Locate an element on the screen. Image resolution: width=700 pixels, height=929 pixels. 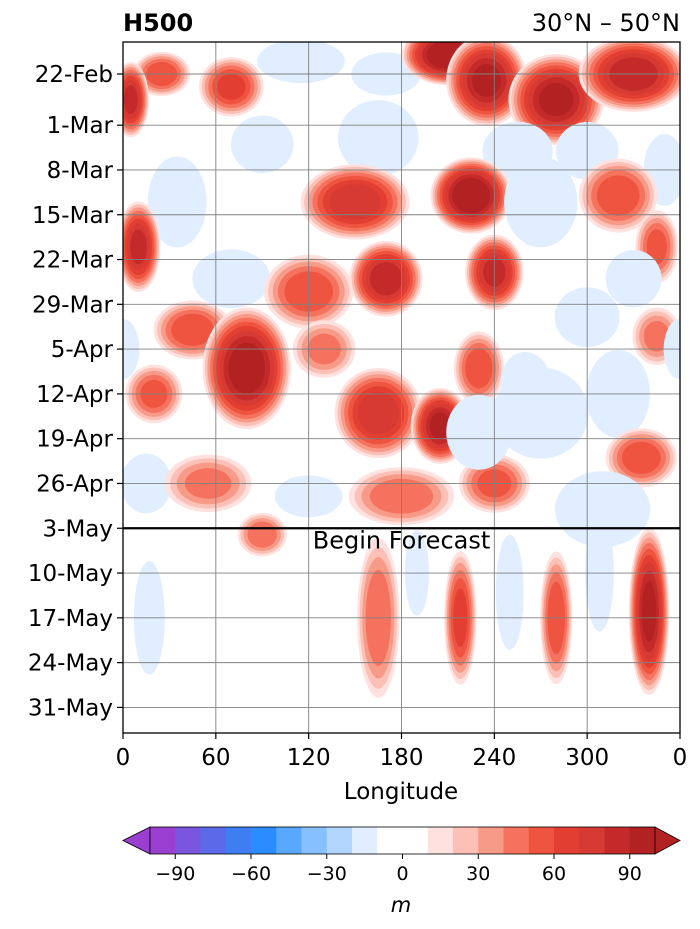
colorbar-tick-label: −90 is located at coordinates (175, 874).